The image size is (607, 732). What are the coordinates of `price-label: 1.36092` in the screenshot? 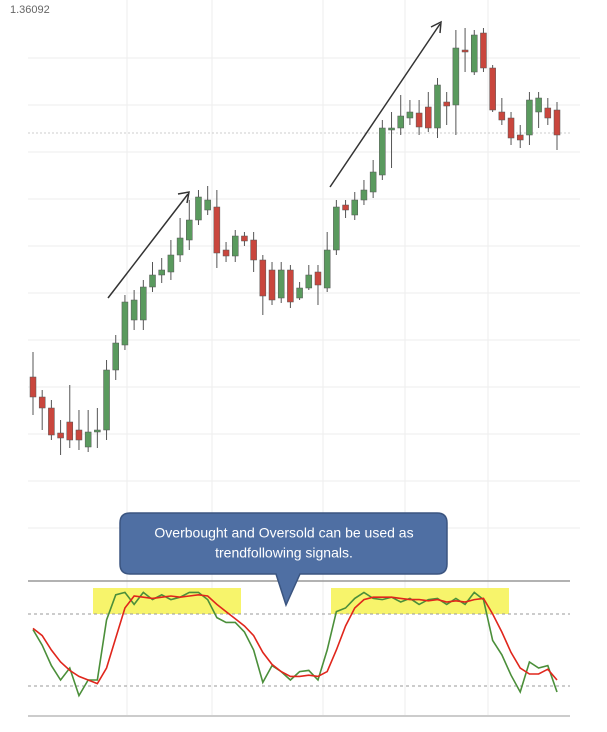 It's located at (30, 10).